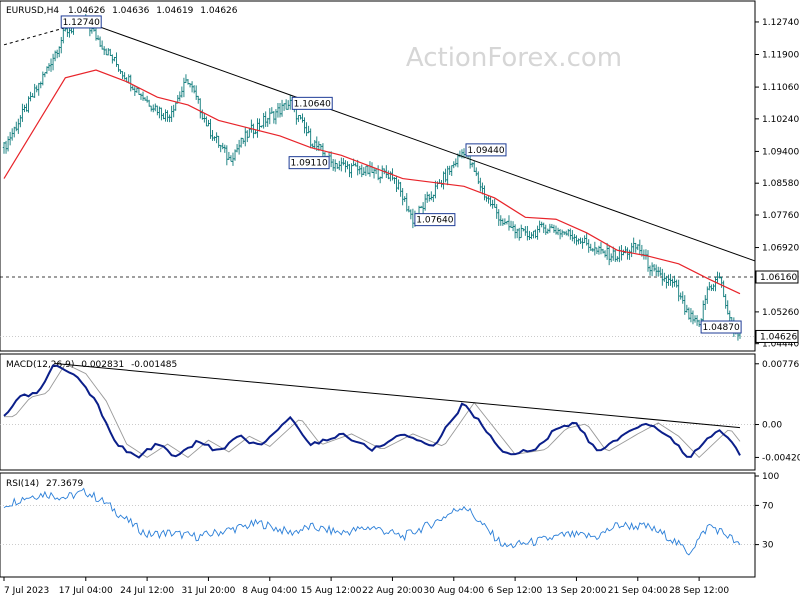  Describe the element at coordinates (453, 591) in the screenshot. I see `time-tick-label: 30 Aug 04:00` at that location.